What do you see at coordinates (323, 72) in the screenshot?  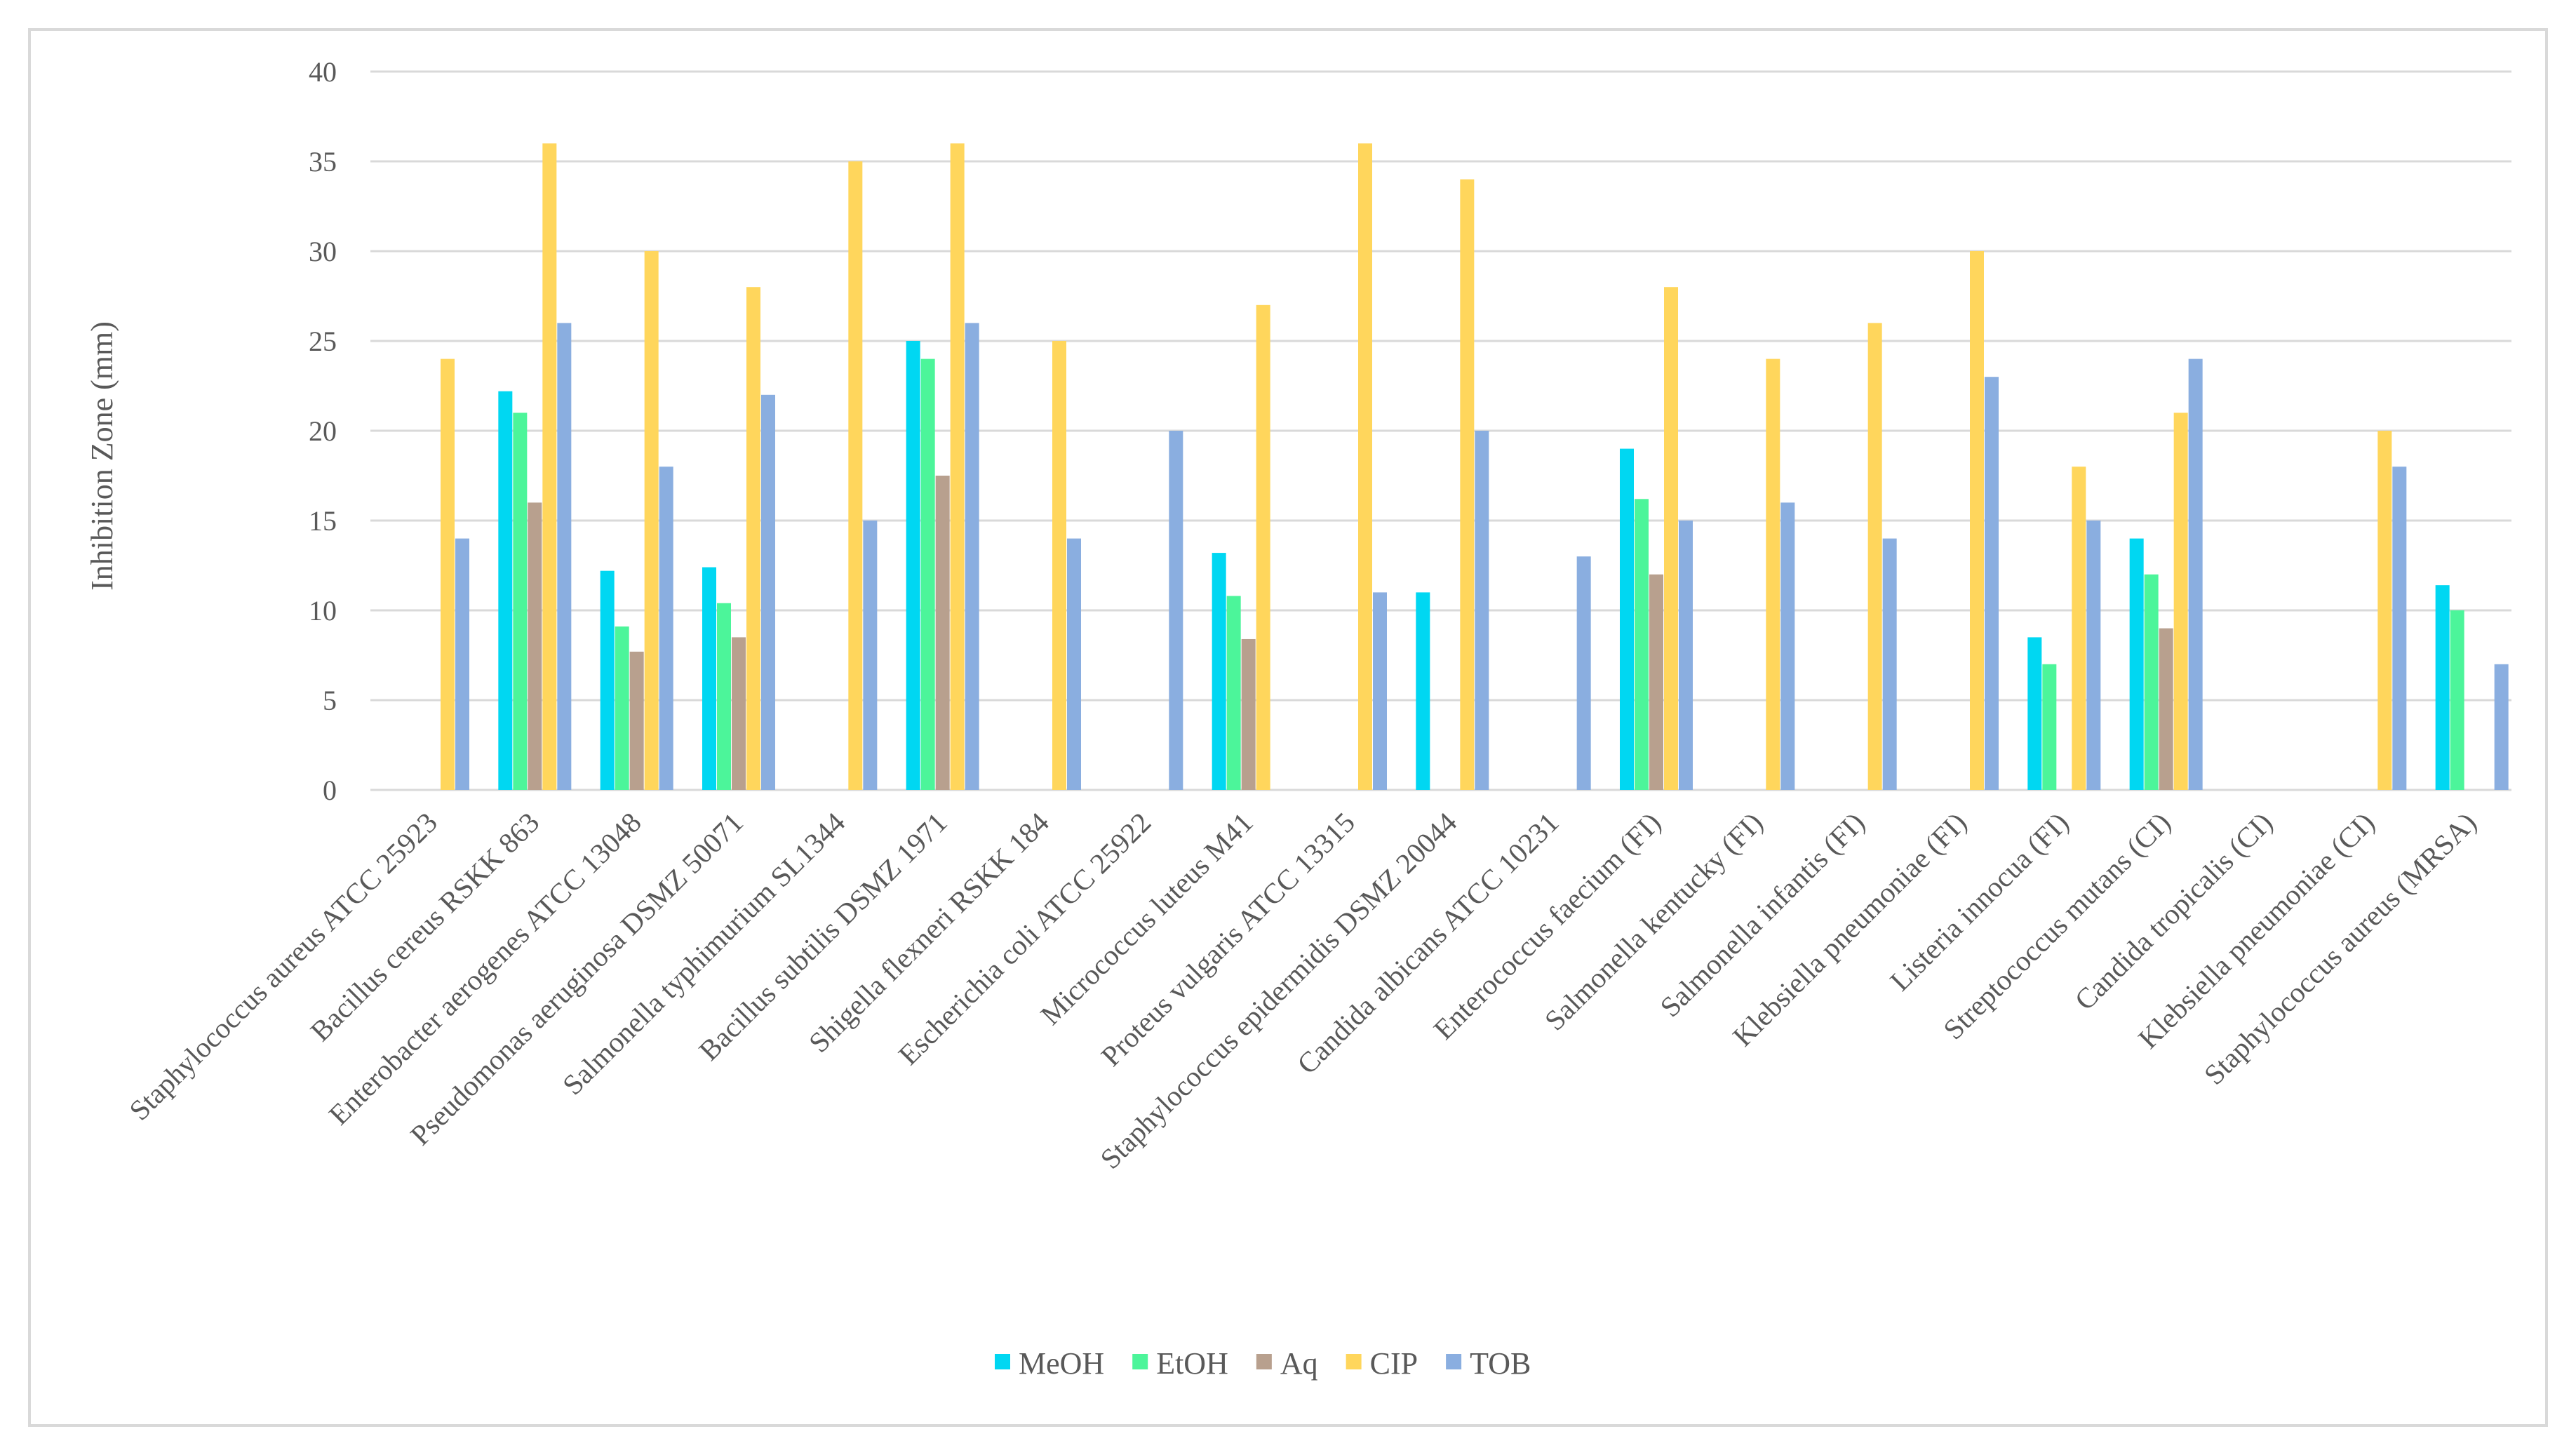 I see `y-tick-label: 40` at bounding box center [323, 72].